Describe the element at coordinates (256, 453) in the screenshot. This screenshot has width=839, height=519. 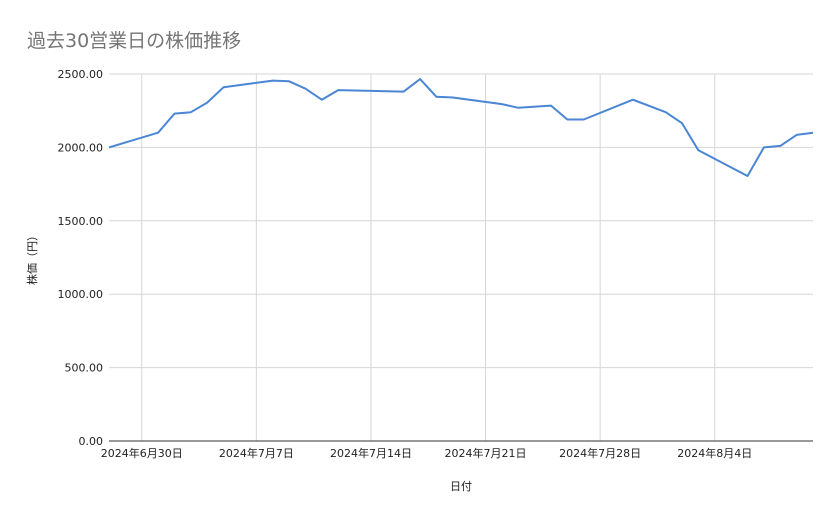
I see `x-tick-label: 2024年7月7日` at that location.